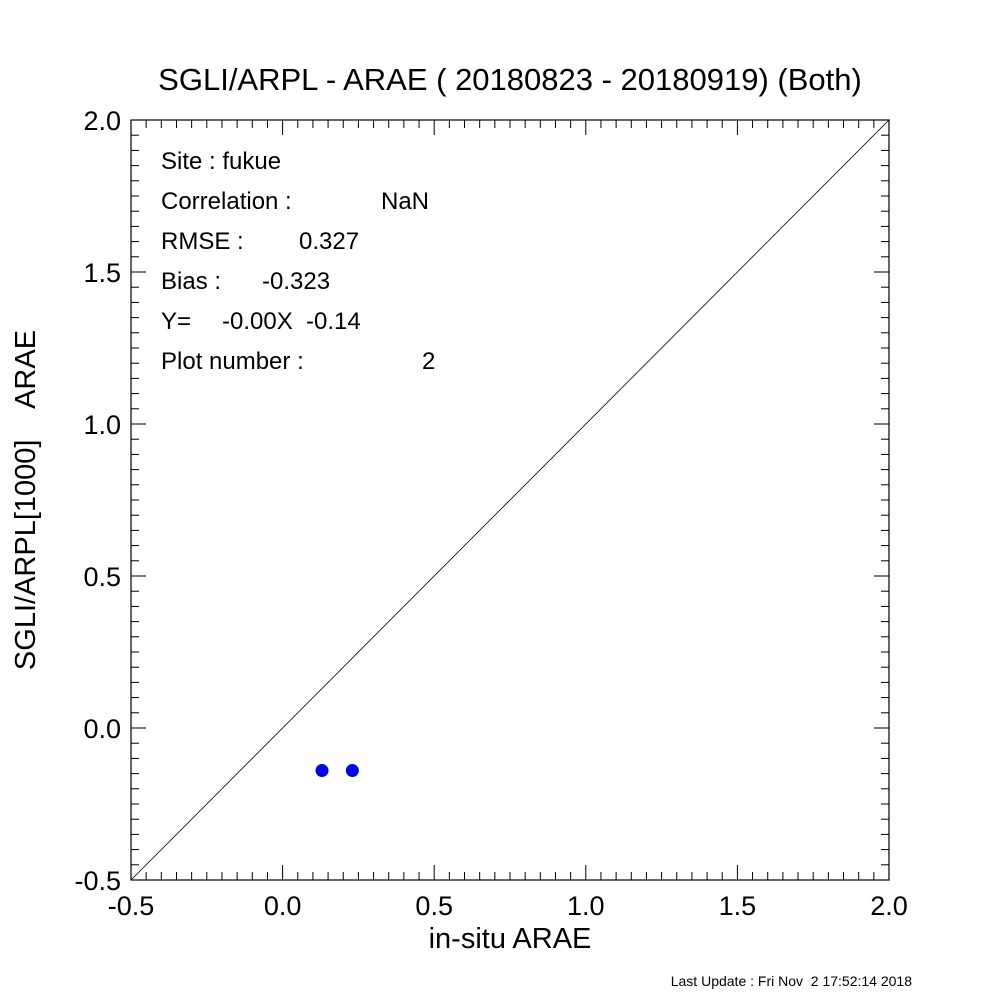  Describe the element at coordinates (889, 906) in the screenshot. I see `x-tick-label: 2.0` at that location.